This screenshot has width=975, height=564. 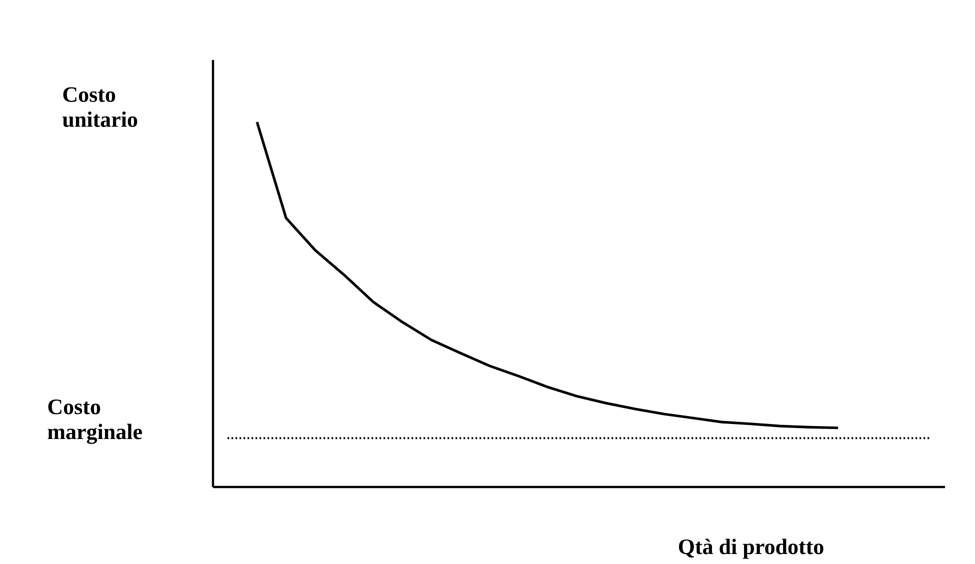 I want to click on ref-line-label: Costo marginale, so click(x=95, y=421).